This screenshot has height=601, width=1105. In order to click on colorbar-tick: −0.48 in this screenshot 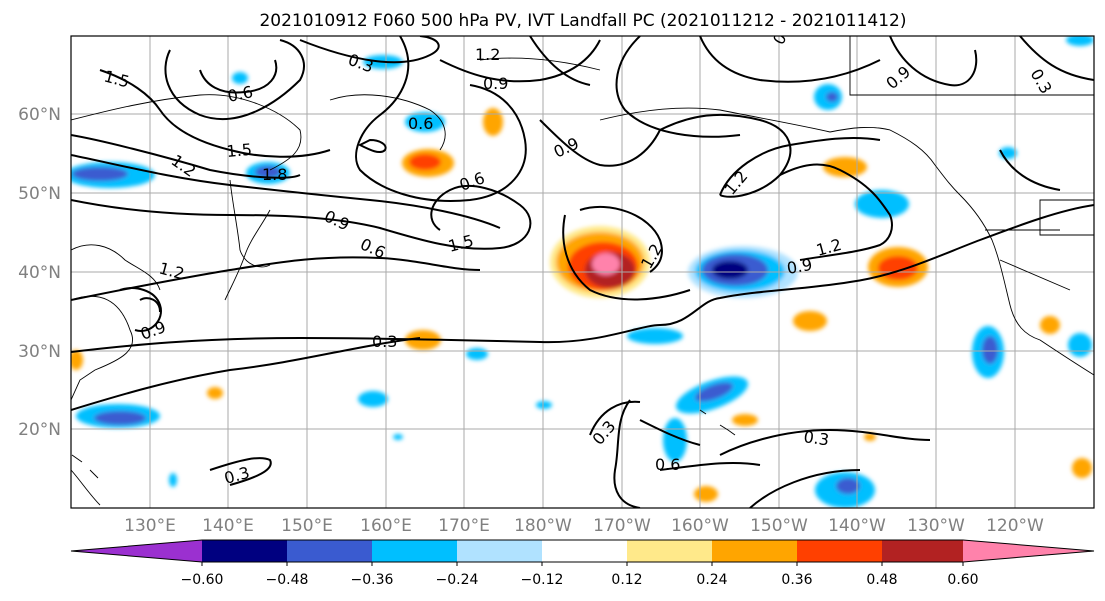, I will do `click(287, 580)`.